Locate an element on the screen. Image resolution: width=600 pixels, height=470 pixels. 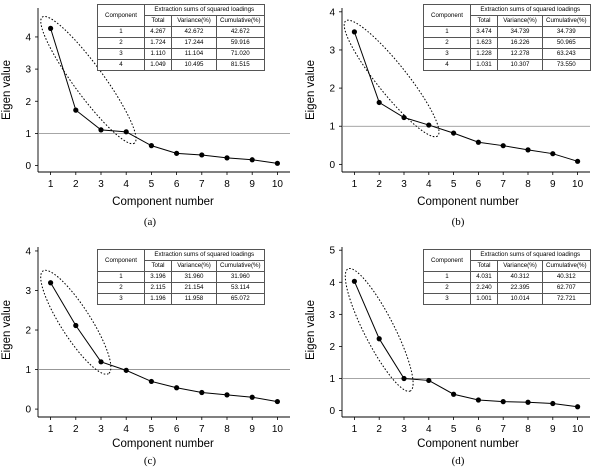
table-row: 1 3.474 34.739 34.739 is located at coordinates (507, 32).